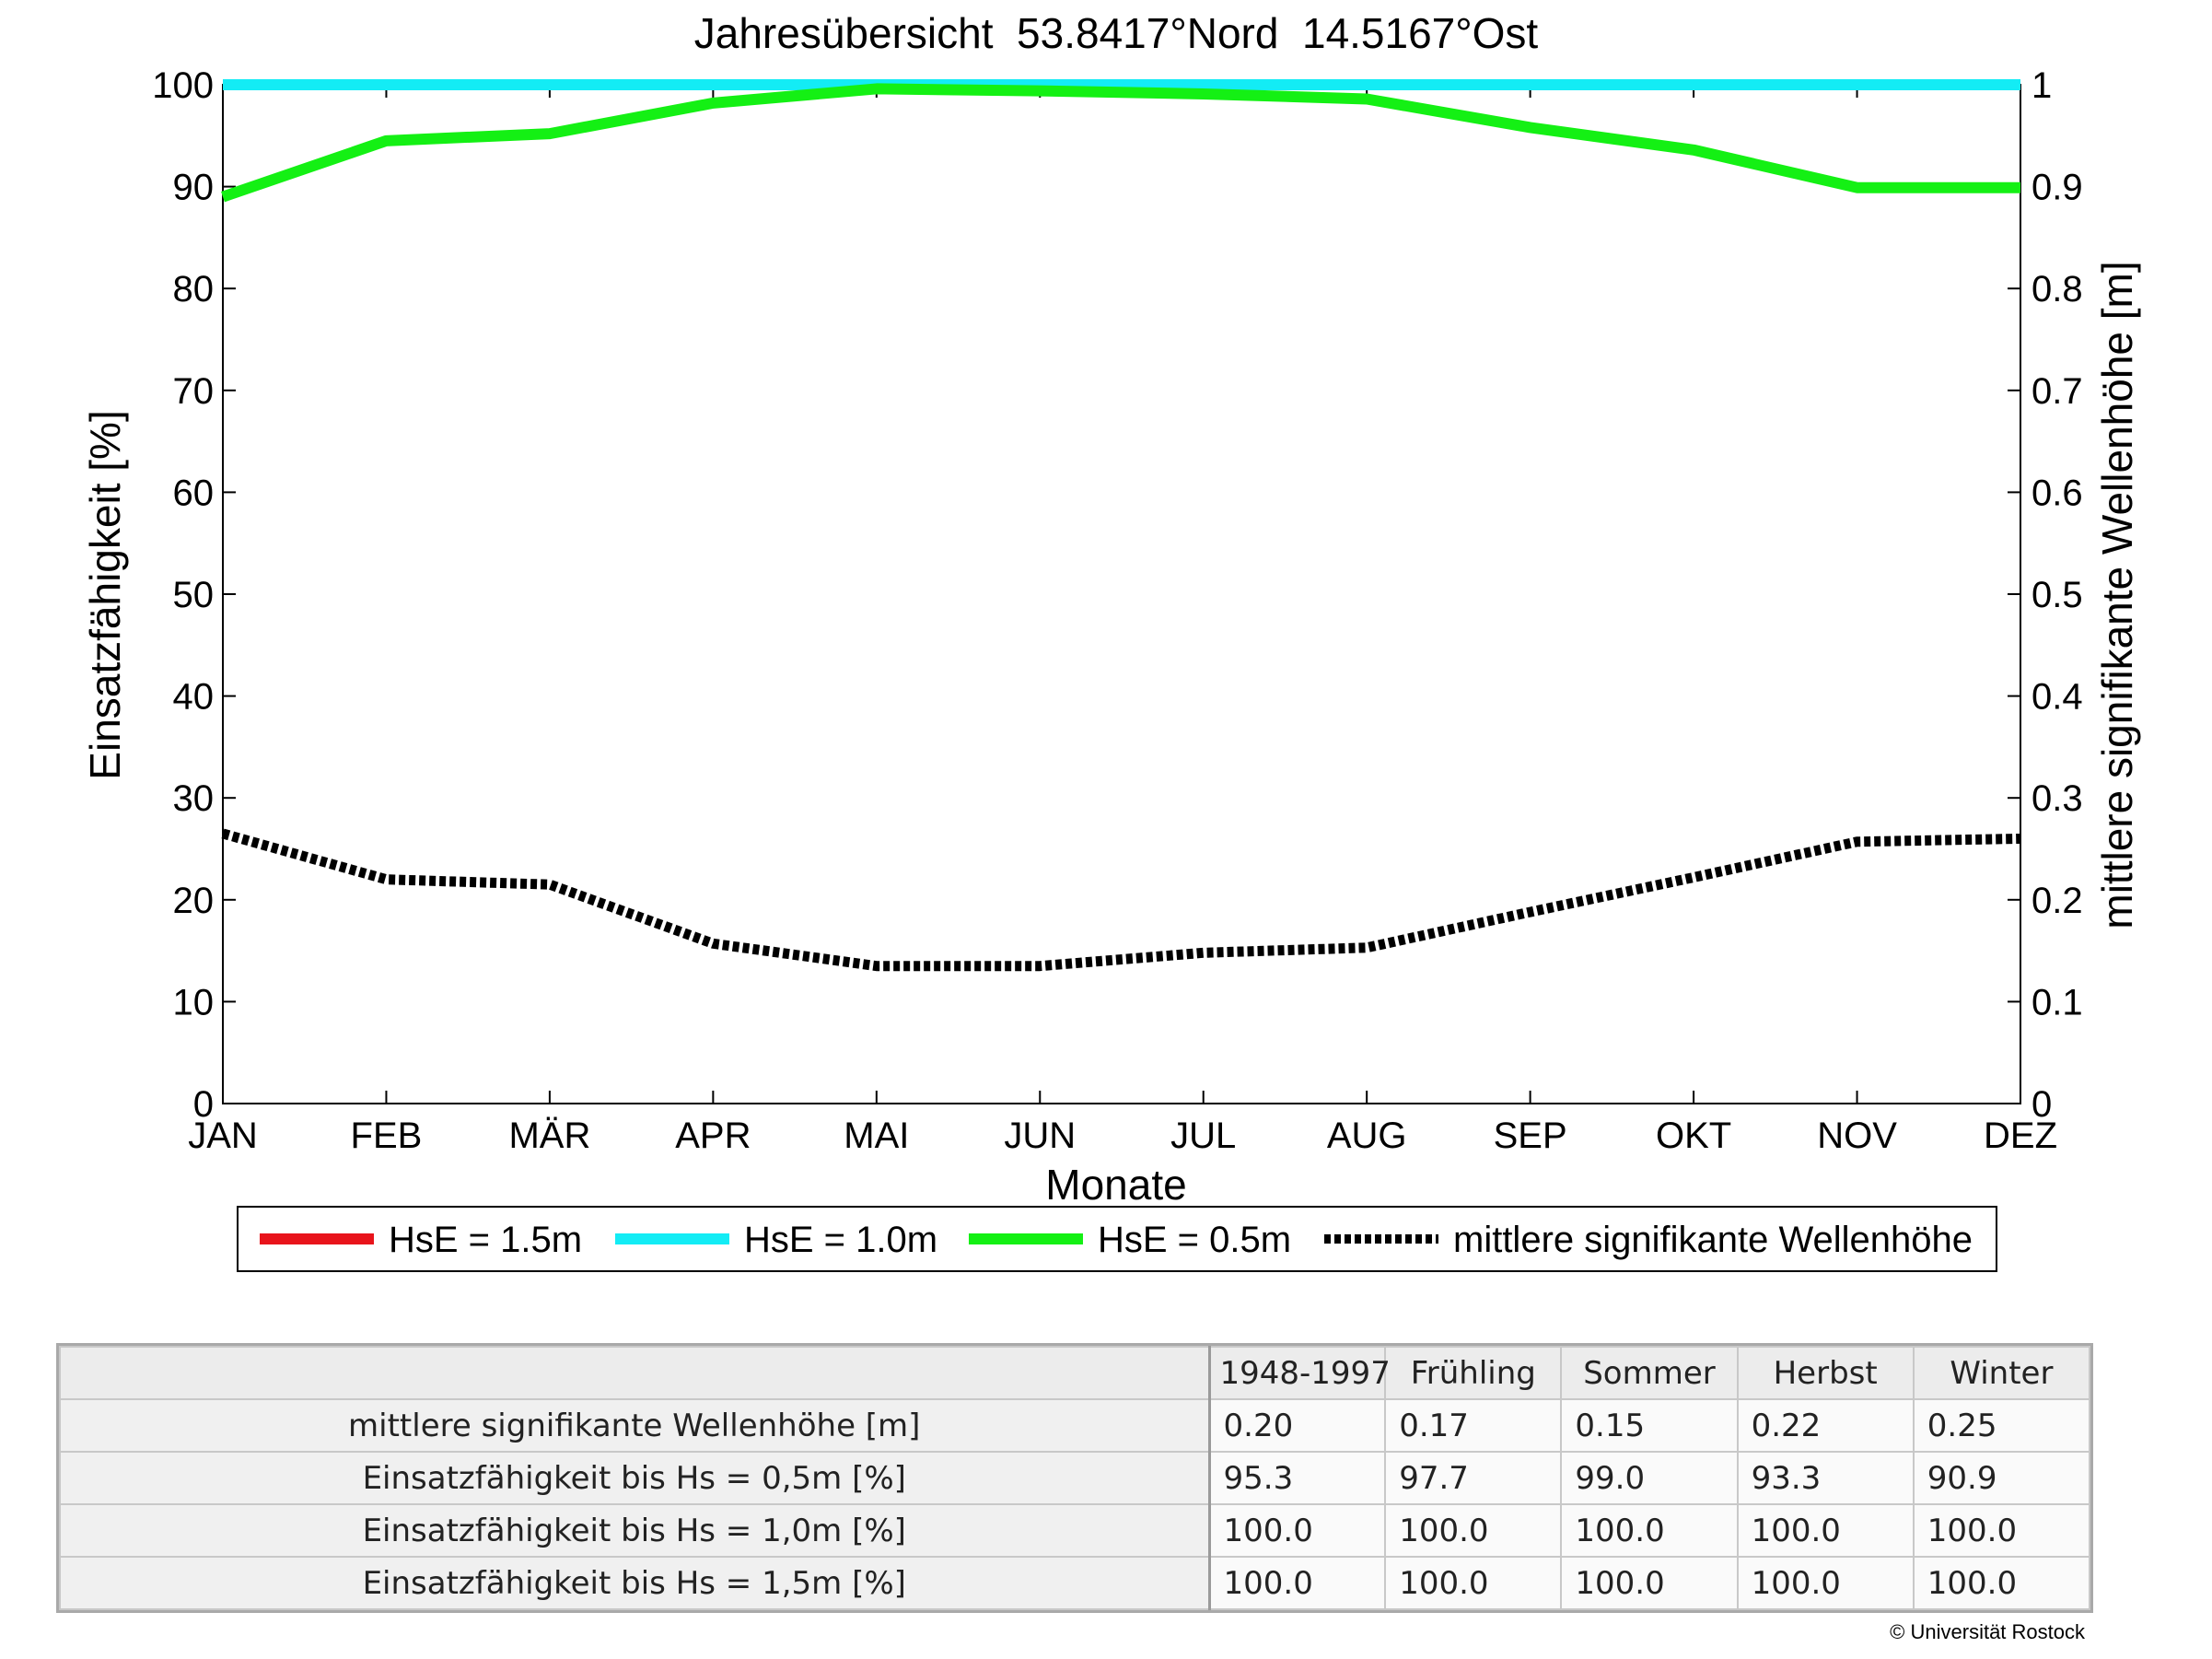  What do you see at coordinates (1116, 1185) in the screenshot?
I see `x-axis-label: Monate` at bounding box center [1116, 1185].